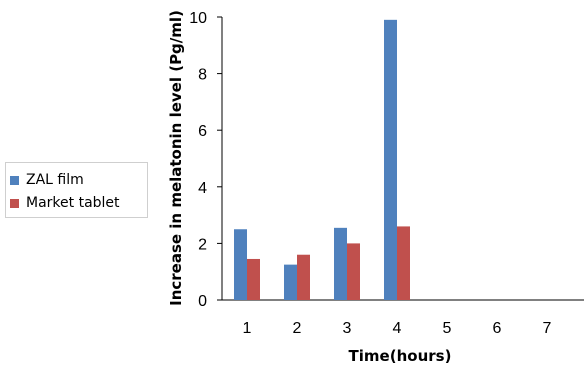  I want to click on legend-label: ZAL film, so click(55, 180).